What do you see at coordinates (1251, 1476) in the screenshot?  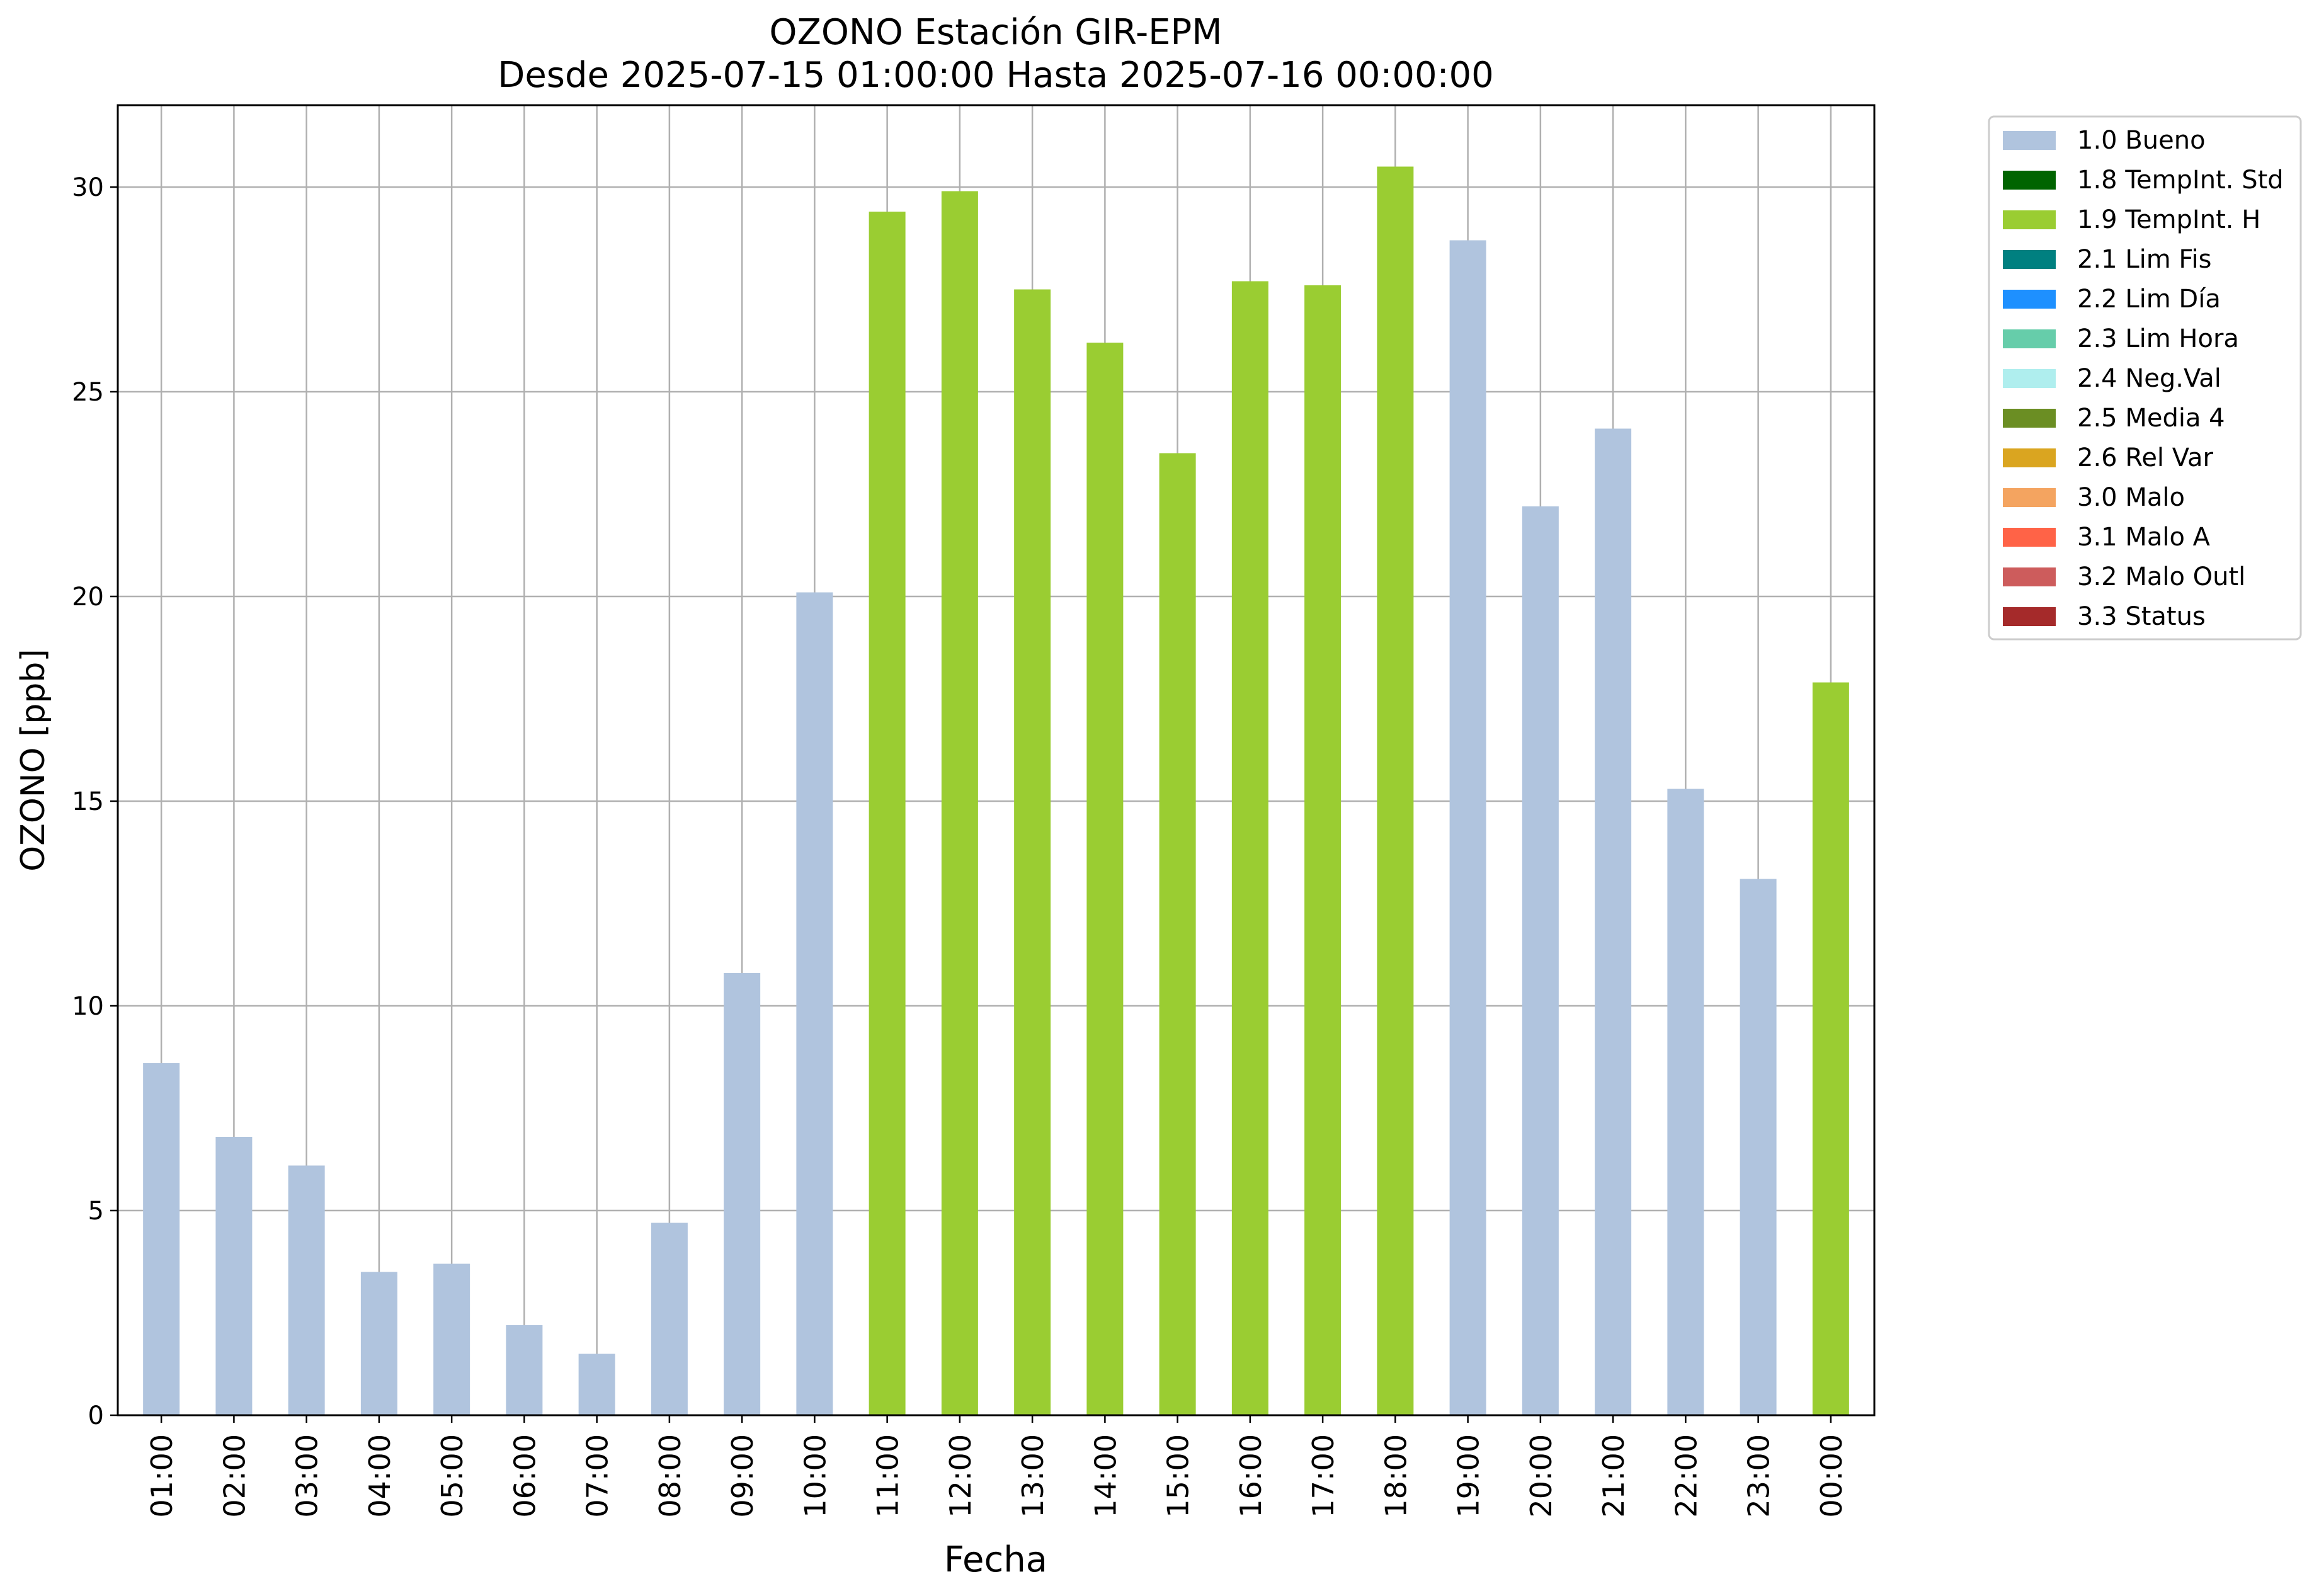 I see `x-tick-label: 16:00` at bounding box center [1251, 1476].